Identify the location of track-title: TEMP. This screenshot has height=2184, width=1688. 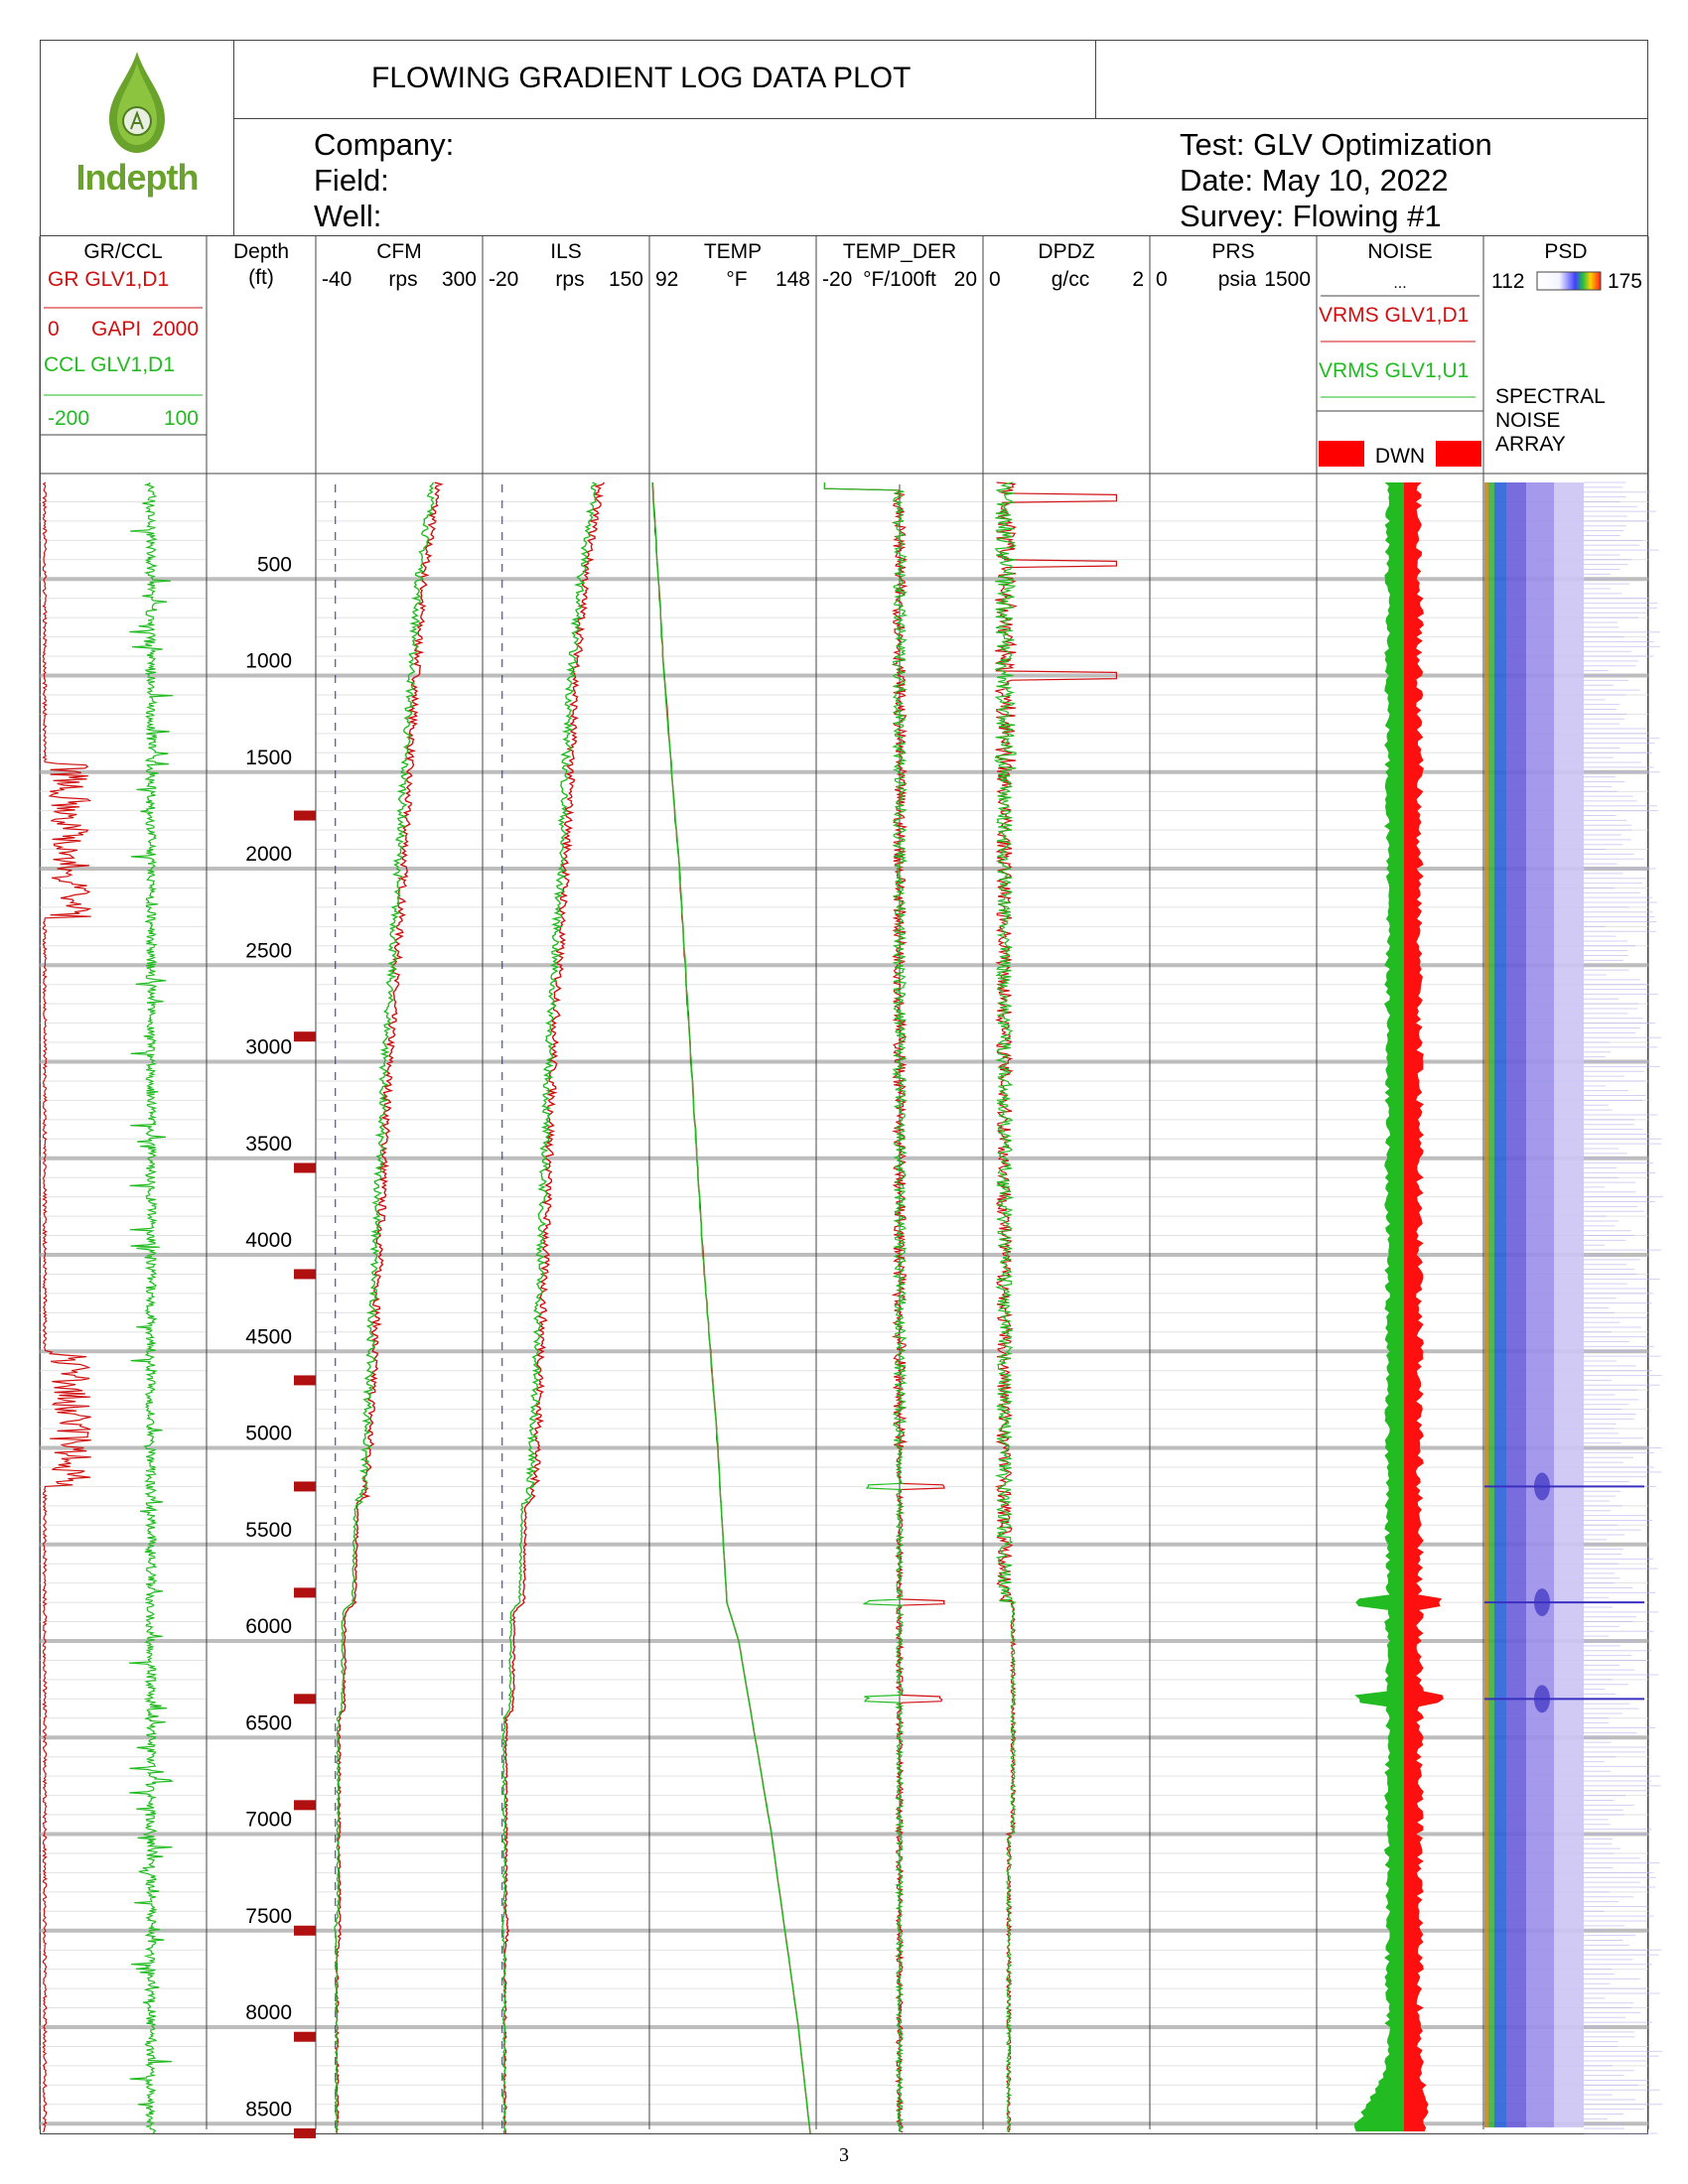
(733, 251).